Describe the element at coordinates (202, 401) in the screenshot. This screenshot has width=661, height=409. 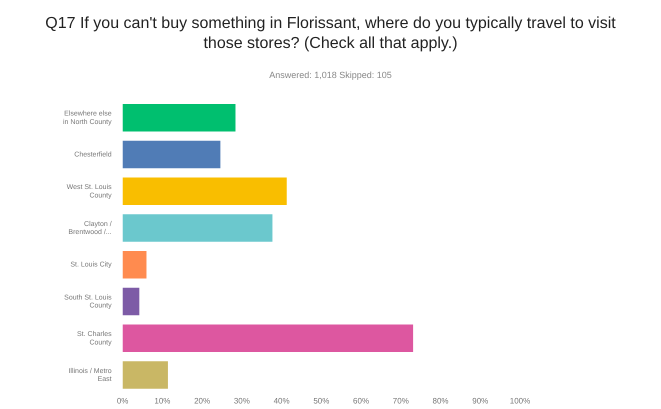
I see `x-tick-label: 20%` at that location.